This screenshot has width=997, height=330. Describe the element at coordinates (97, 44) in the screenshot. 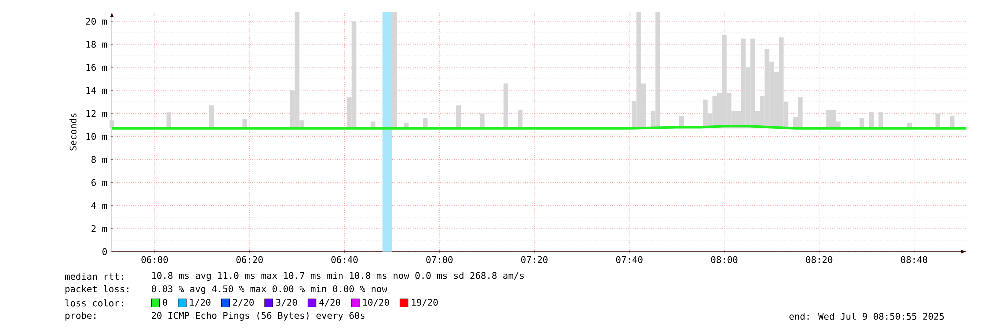

I see `y-tick-label: 18 m` at that location.